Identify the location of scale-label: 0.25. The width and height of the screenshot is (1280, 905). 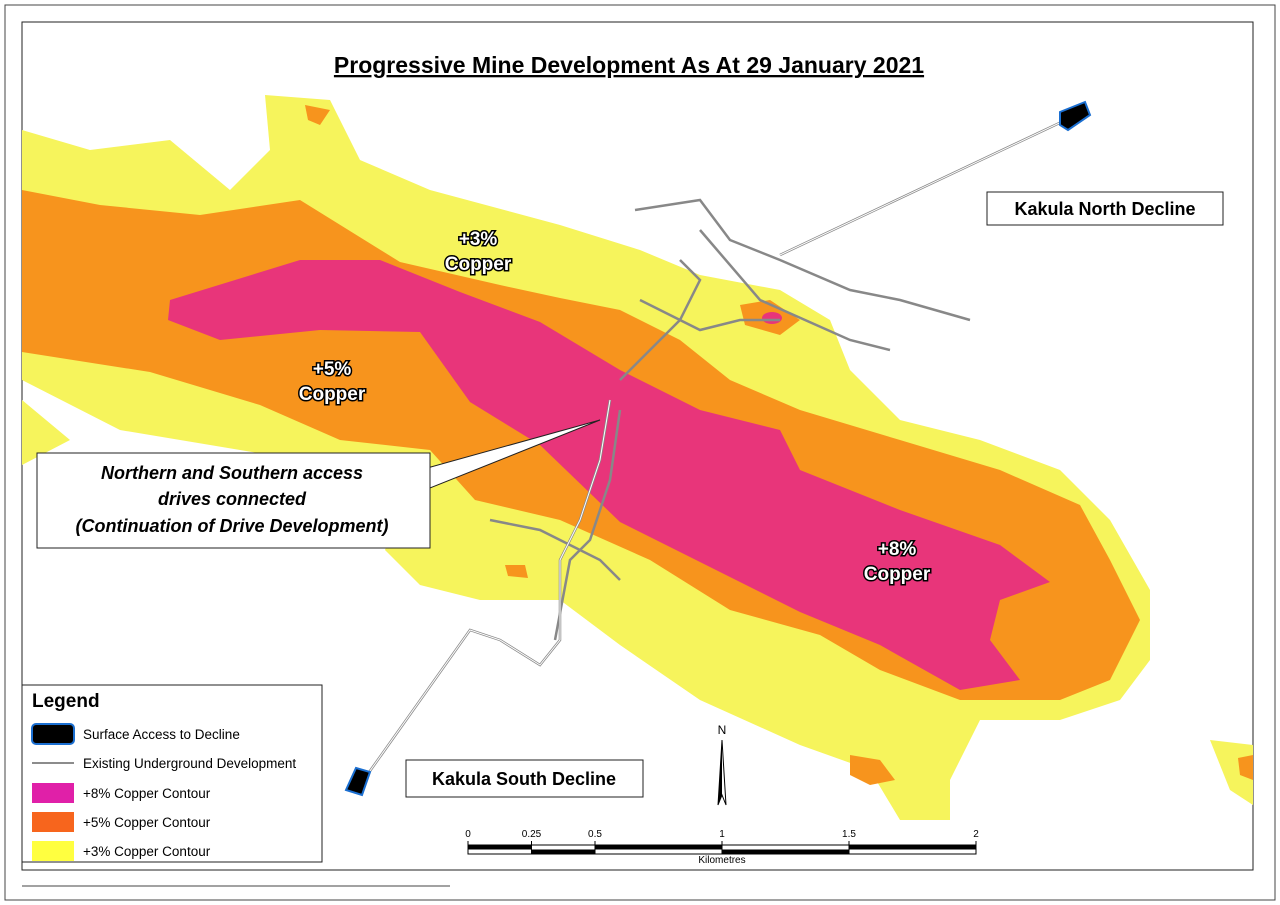
(532, 834).